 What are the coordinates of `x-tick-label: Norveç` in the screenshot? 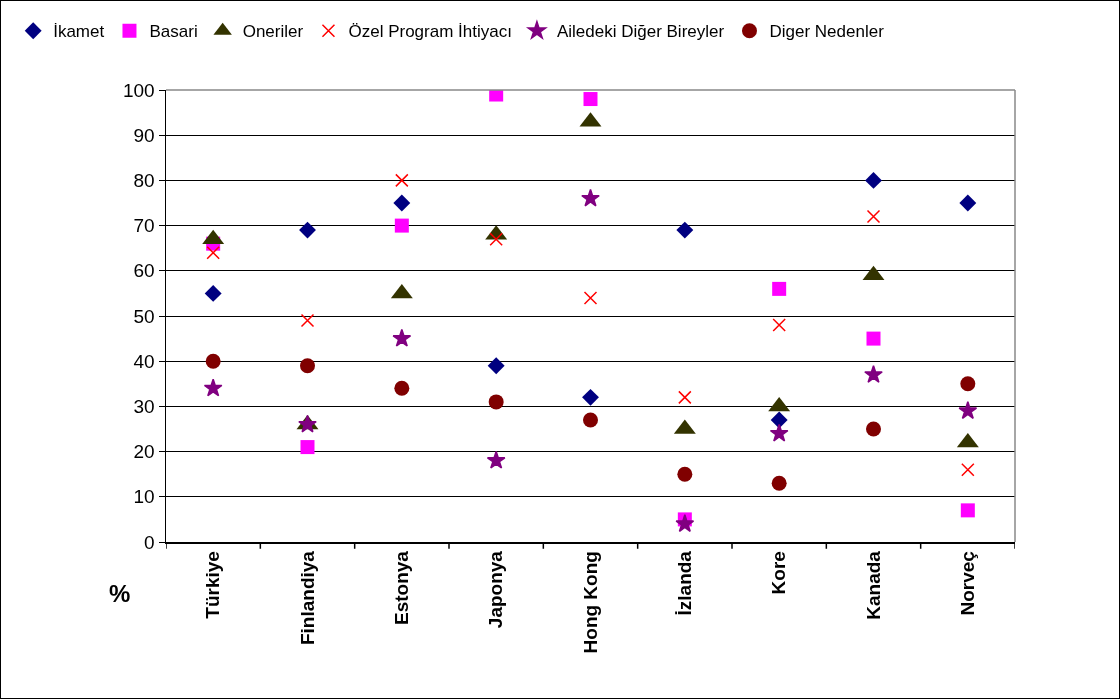 It's located at (968, 583).